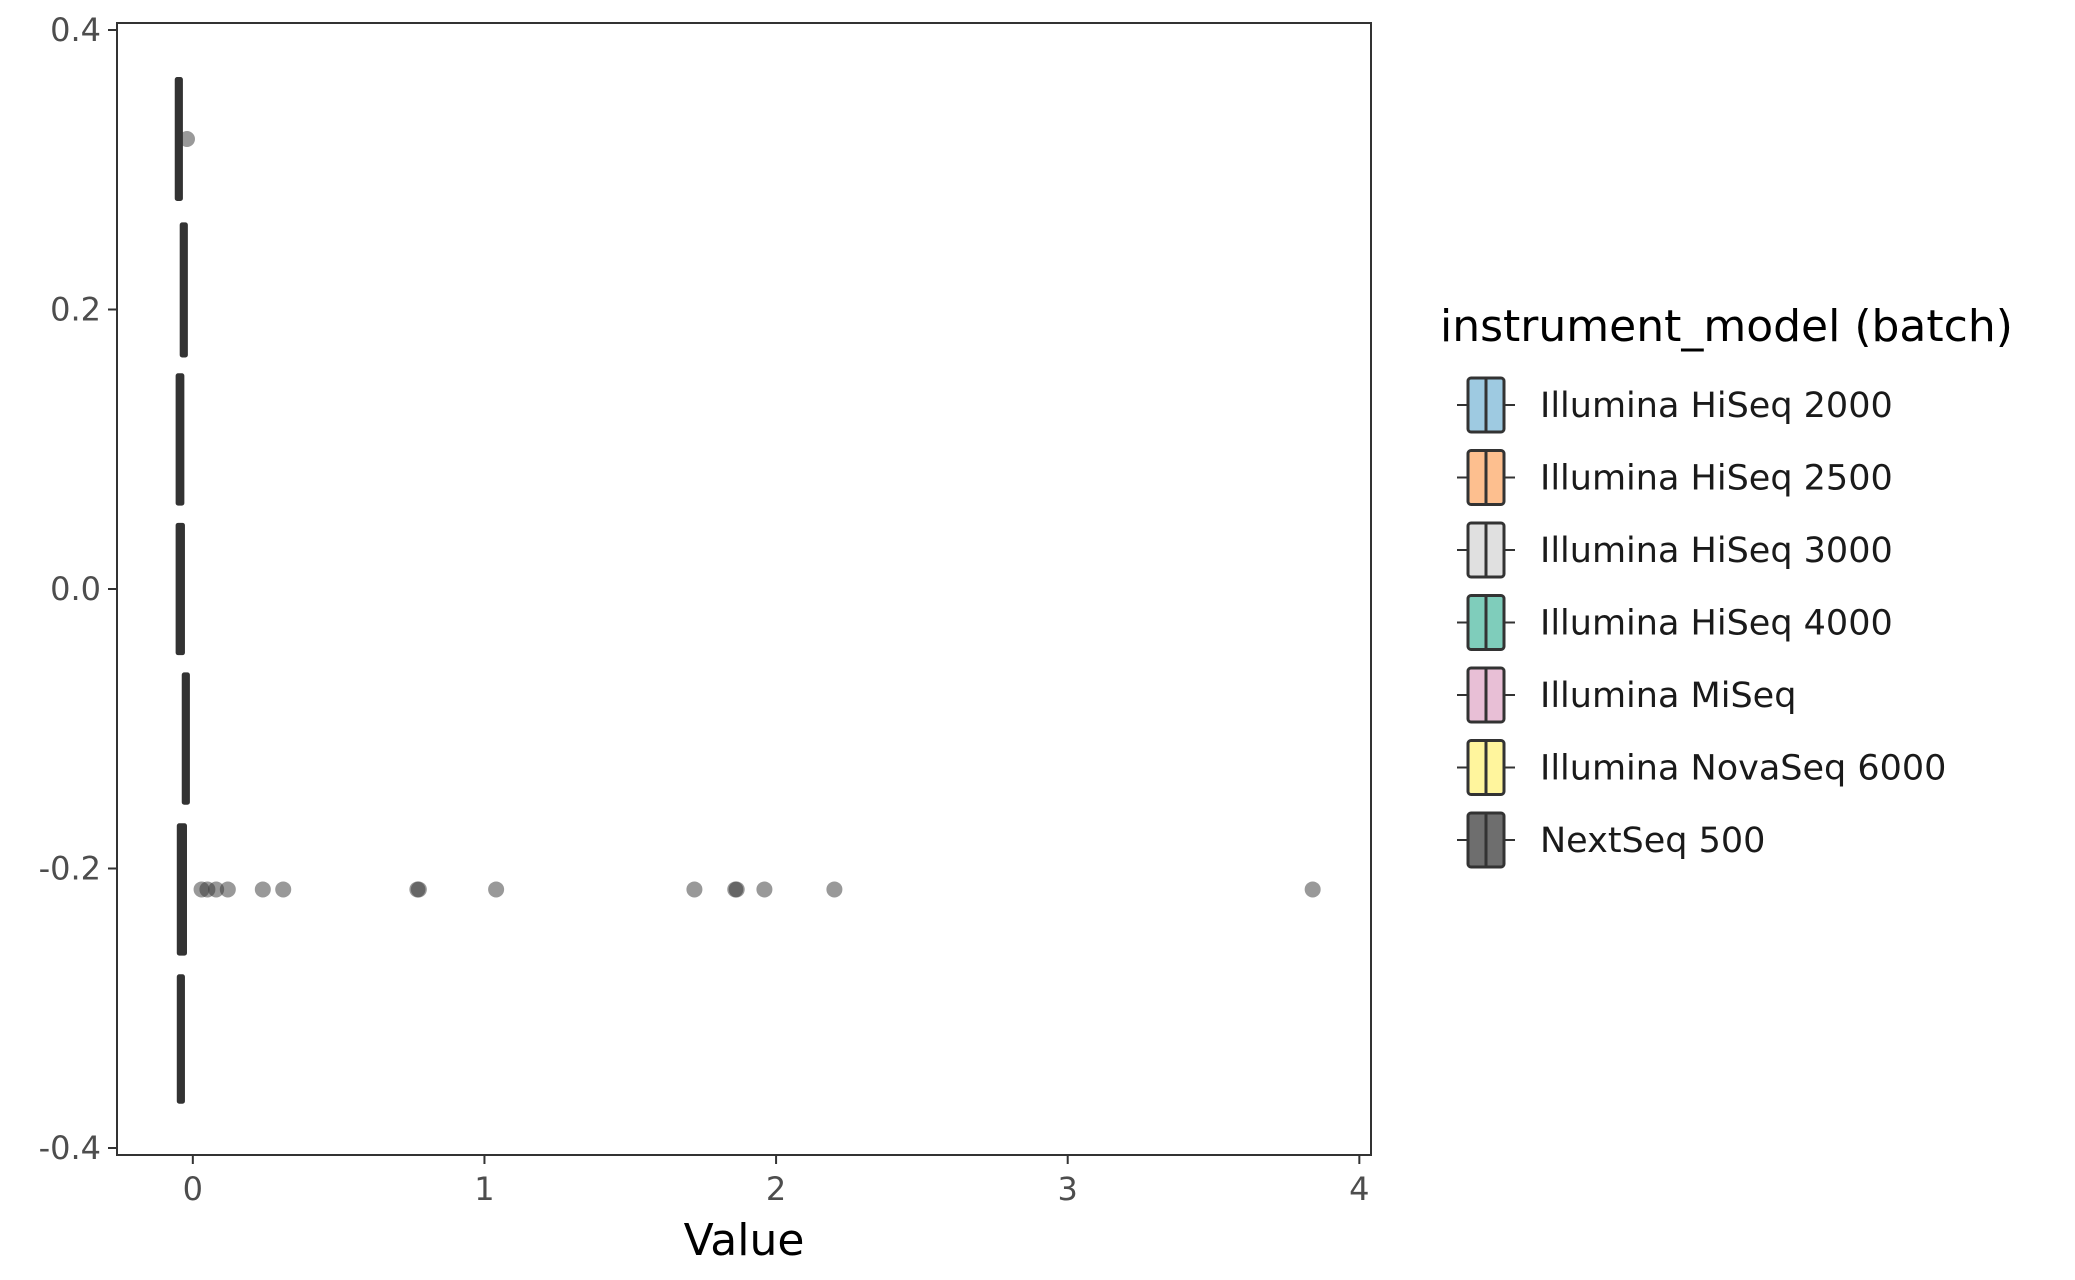  I want to click on x-tick-label: 1, so click(484, 1189).